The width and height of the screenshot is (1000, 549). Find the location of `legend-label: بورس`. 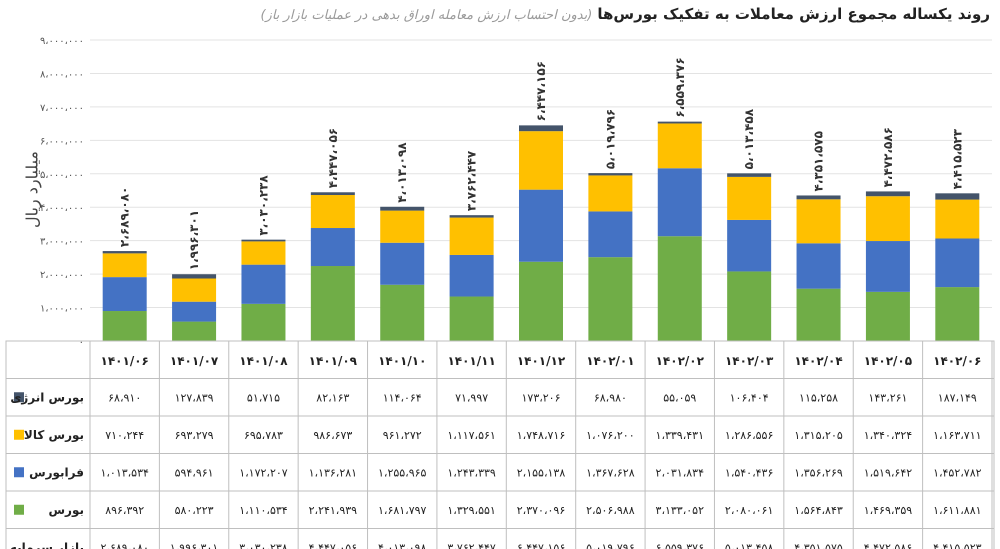

legend-label: بورس is located at coordinates (67, 510).